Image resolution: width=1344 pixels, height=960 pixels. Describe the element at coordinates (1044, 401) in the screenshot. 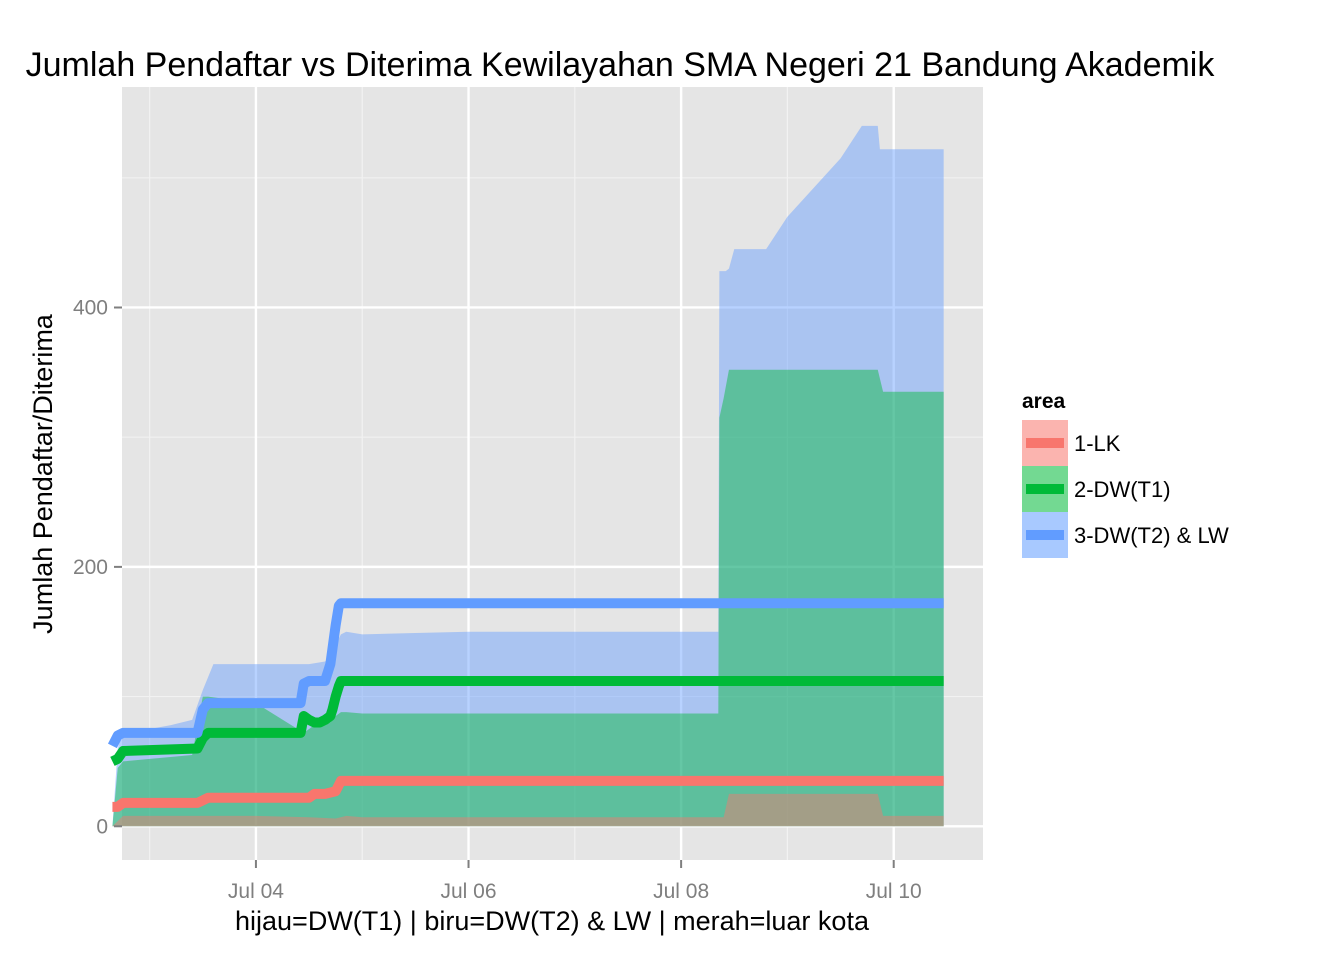

I see `legend-title: area` at that location.